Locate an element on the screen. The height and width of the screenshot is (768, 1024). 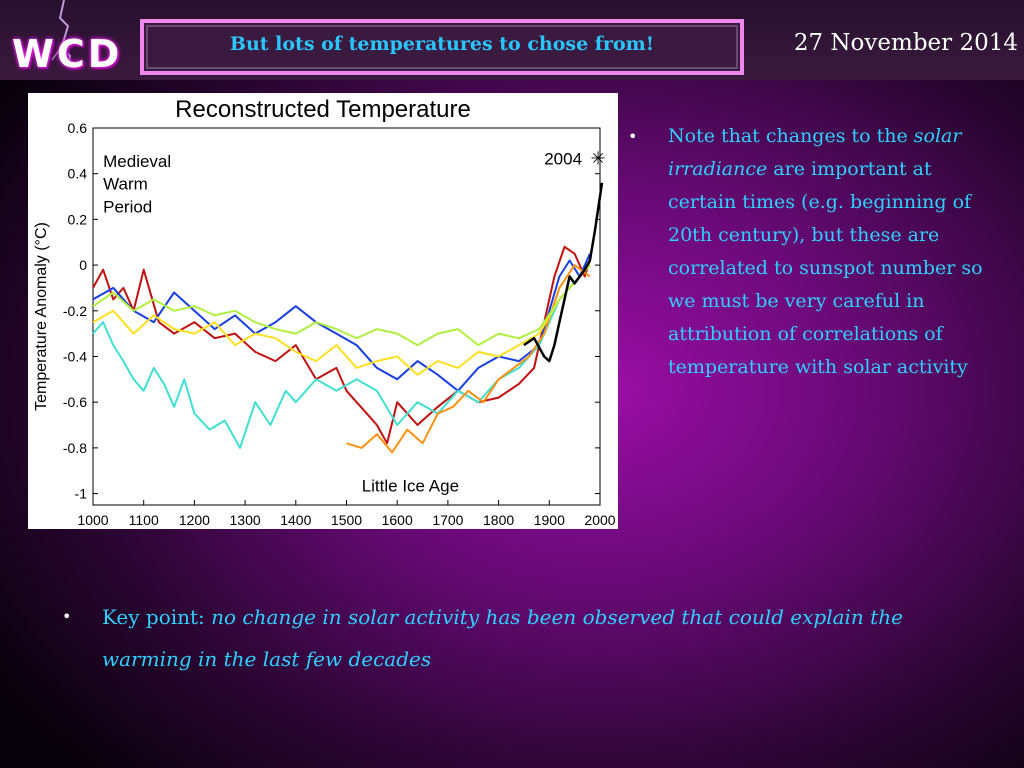
y-tick-label: 0.4 is located at coordinates (78, 174).